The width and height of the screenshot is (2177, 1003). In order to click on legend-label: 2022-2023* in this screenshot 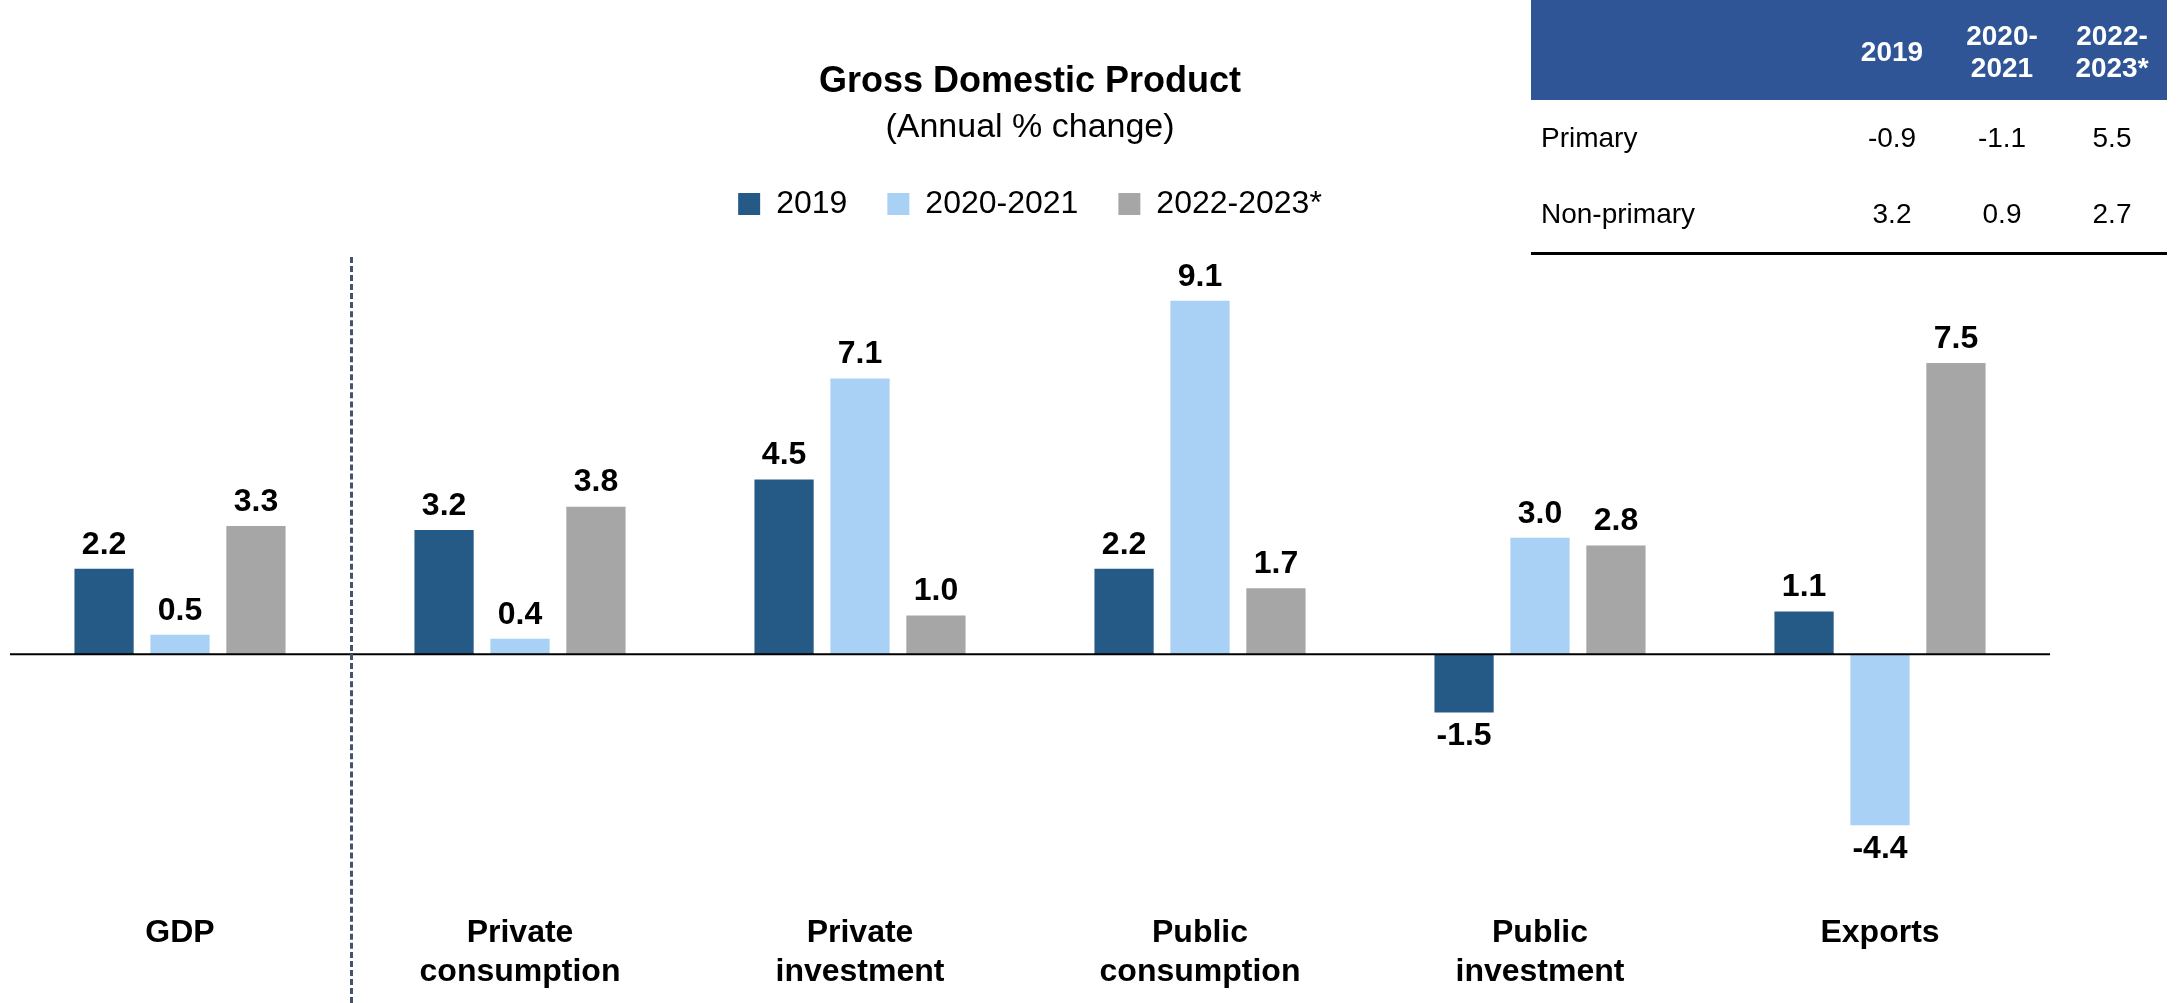, I will do `click(1239, 201)`.